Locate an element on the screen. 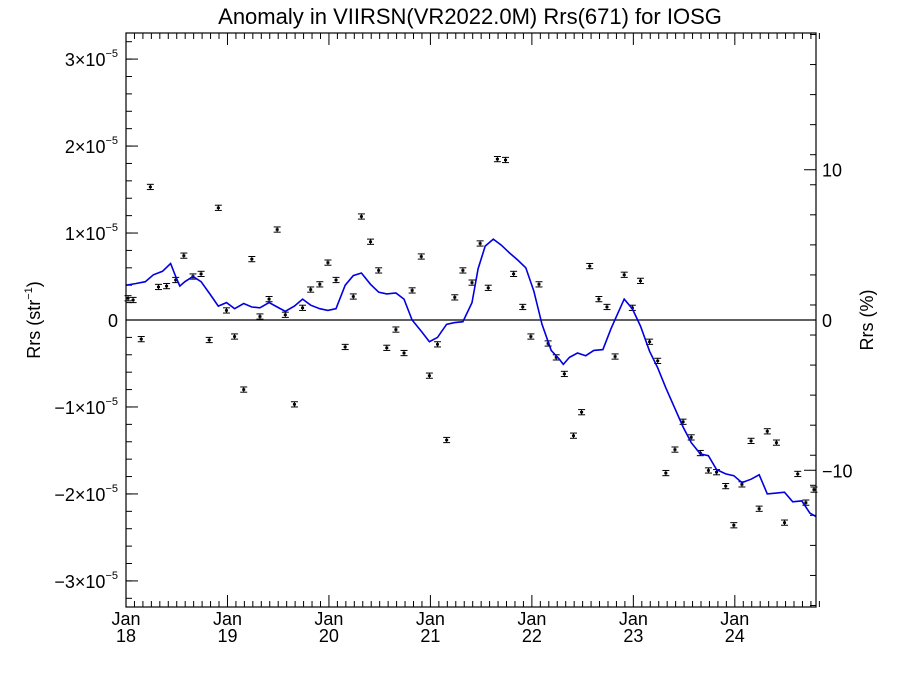 The image size is (900, 675). y-axis-title: Rrs (str−1) is located at coordinates (33, 320).